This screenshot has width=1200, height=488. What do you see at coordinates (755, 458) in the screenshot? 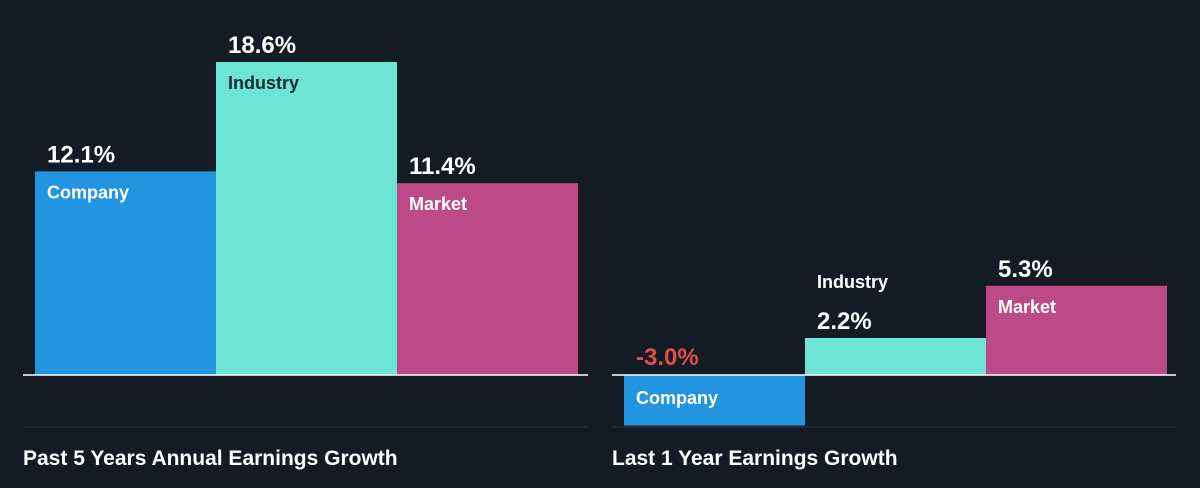
I see `chart-title: Last 1 Year Earnings Growth` at bounding box center [755, 458].